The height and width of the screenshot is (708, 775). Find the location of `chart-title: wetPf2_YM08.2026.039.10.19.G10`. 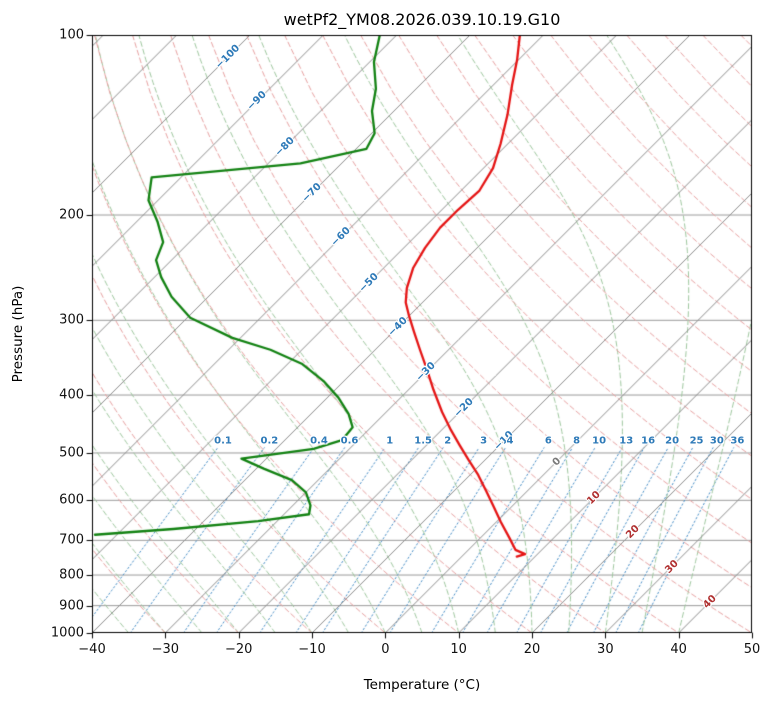

chart-title: wetPf2_YM08.2026.039.10.19.G10 is located at coordinates (422, 19).